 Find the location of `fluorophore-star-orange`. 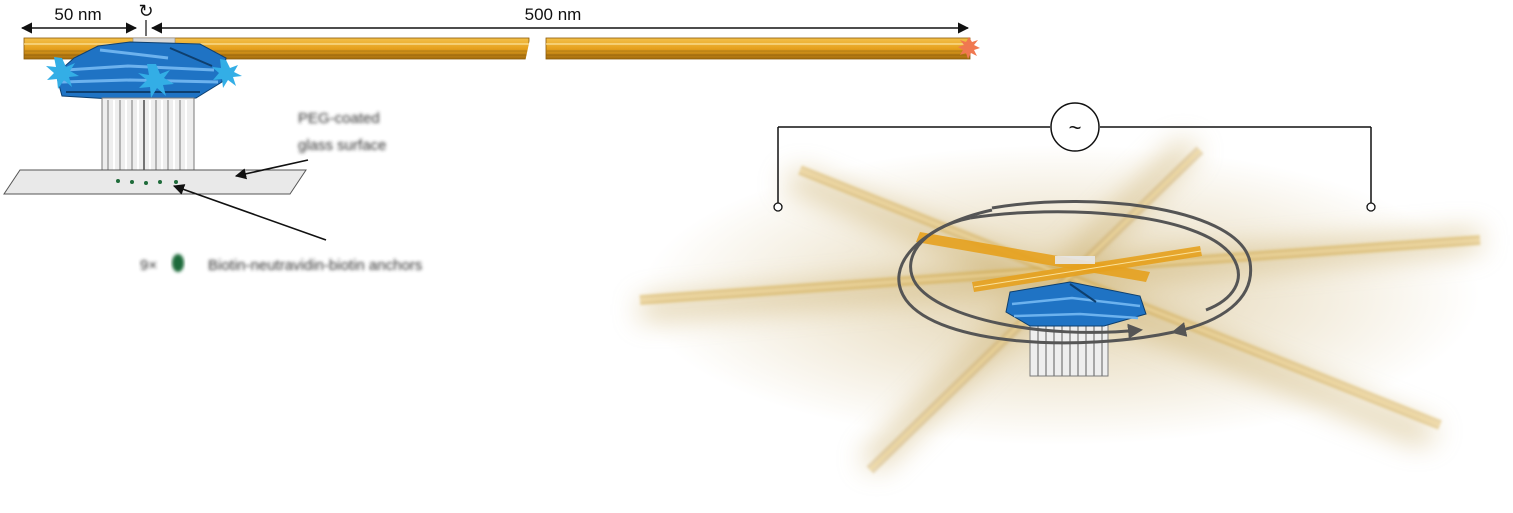

fluorophore-star-orange is located at coordinates (969, 48).